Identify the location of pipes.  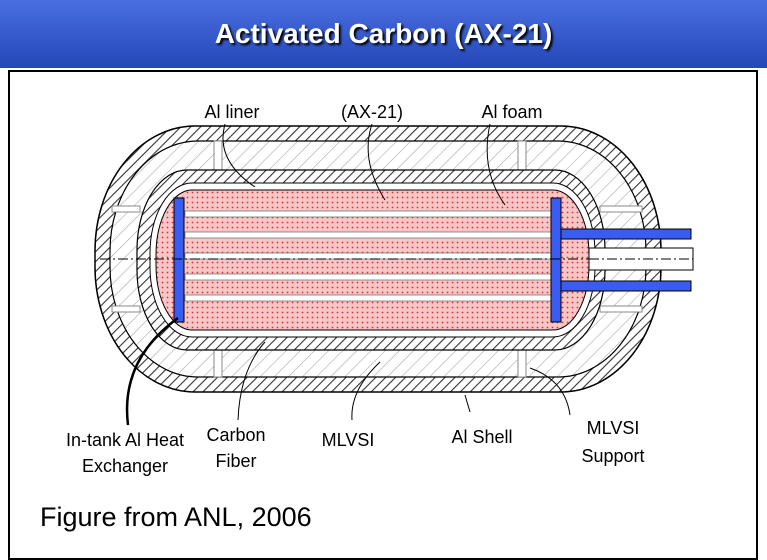
(627, 260).